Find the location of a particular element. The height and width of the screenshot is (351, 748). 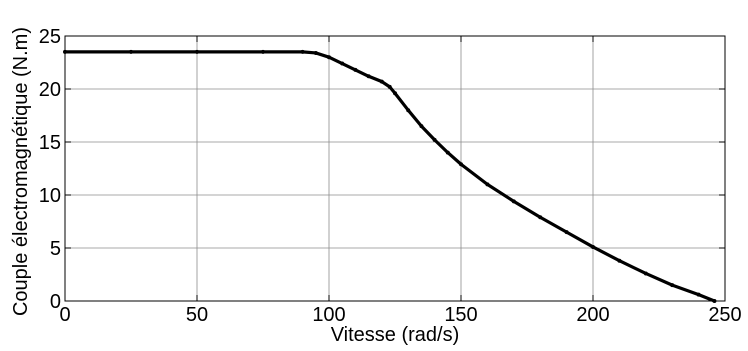

y-axis-label: Couple électromagnétique (N.m) is located at coordinates (21, 171).